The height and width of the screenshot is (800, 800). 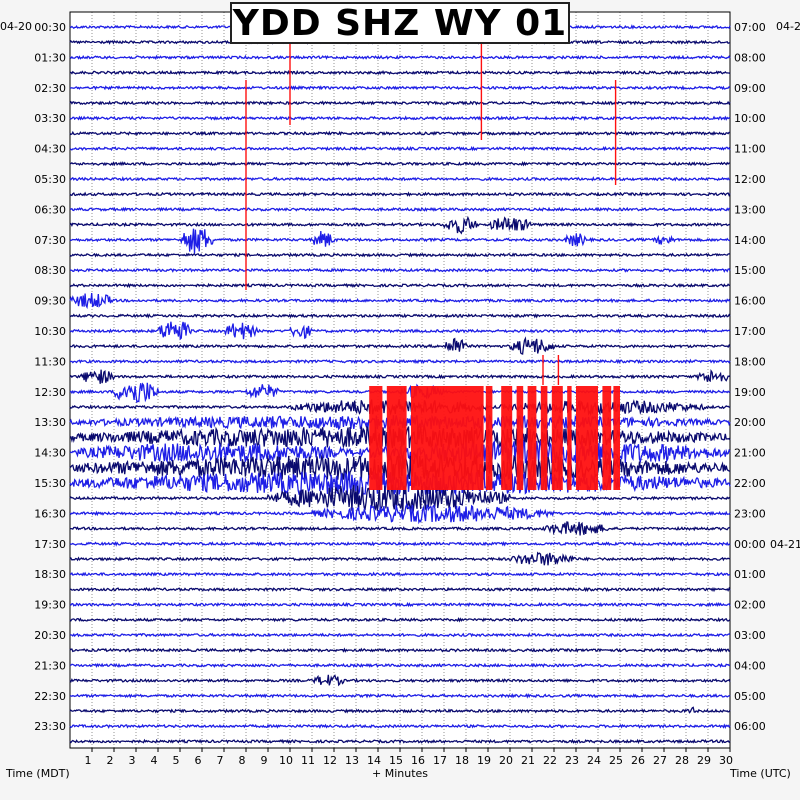 I want to click on right-axis-title: Time (UTC), so click(x=760, y=773).